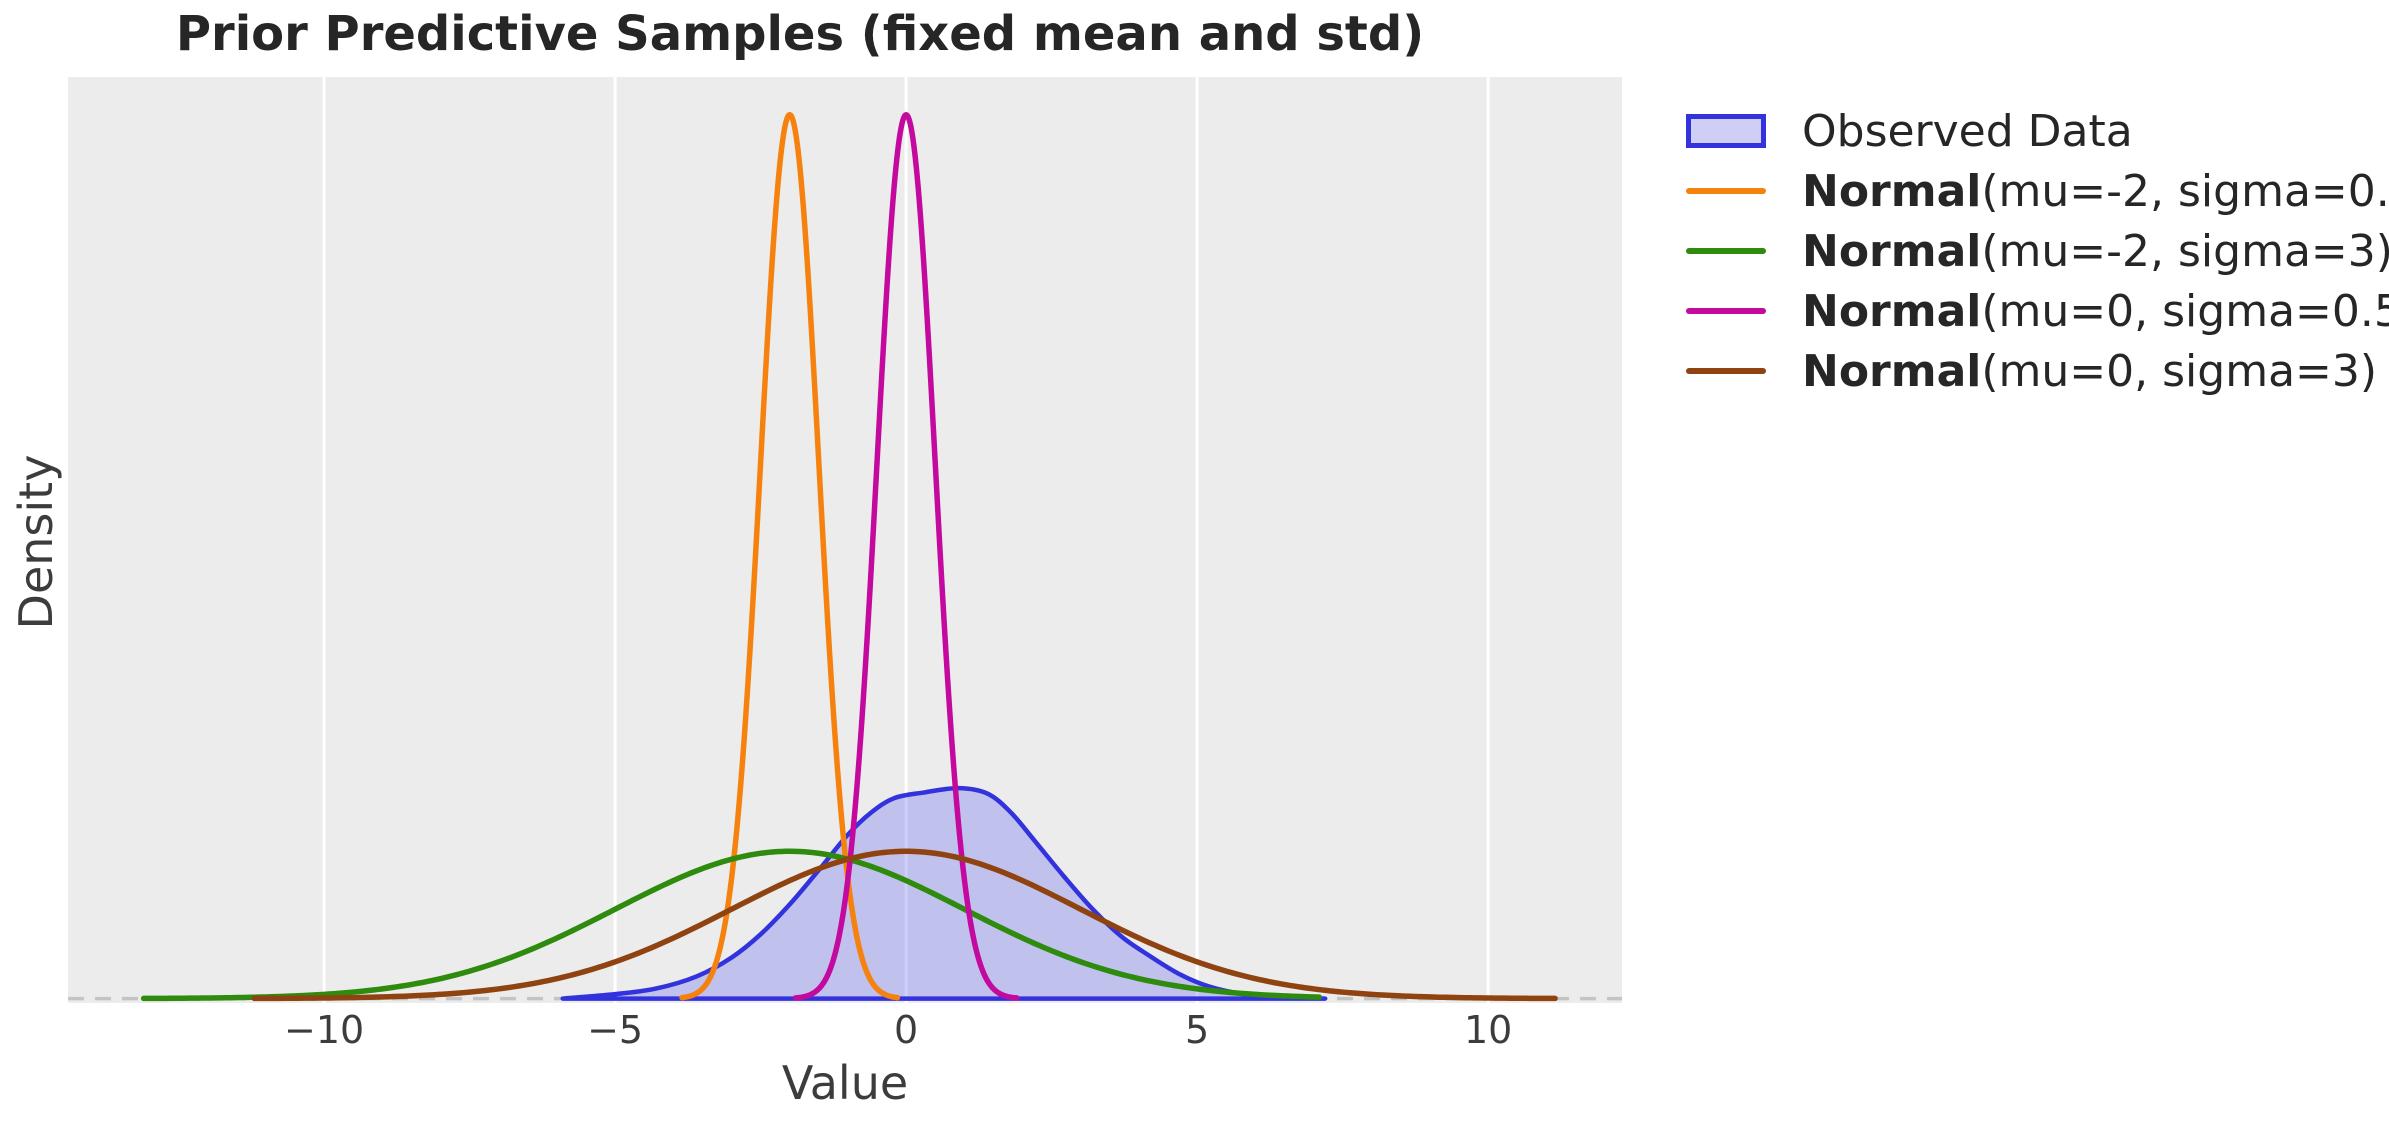 The image size is (2389, 1122). I want to click on x-tick-label: 0, so click(906, 1030).